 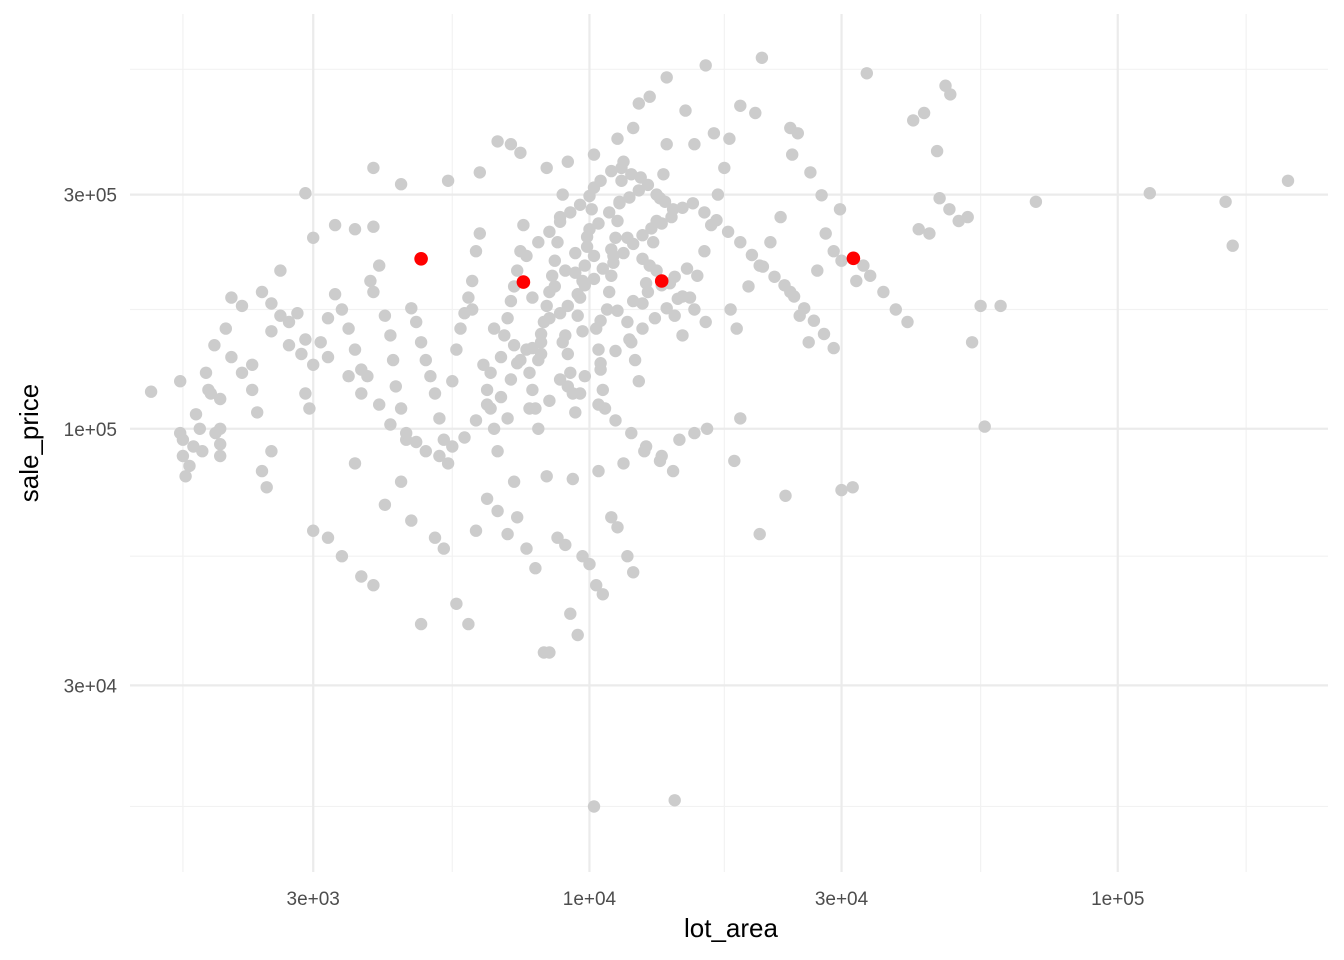 I want to click on x-tick-label: 3e+03, so click(x=313, y=899).